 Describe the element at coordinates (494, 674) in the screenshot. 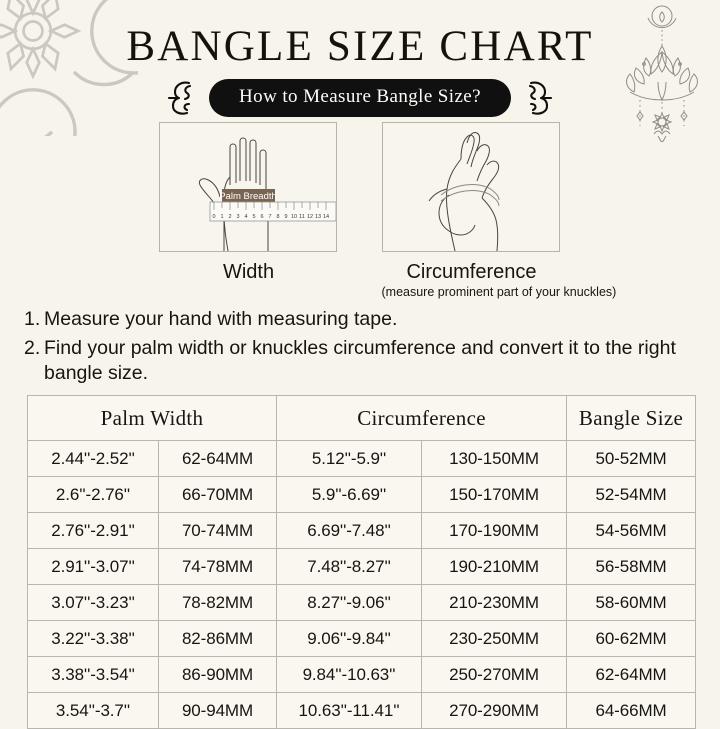

I see `cell-circ-mm: 250-270MM` at that location.